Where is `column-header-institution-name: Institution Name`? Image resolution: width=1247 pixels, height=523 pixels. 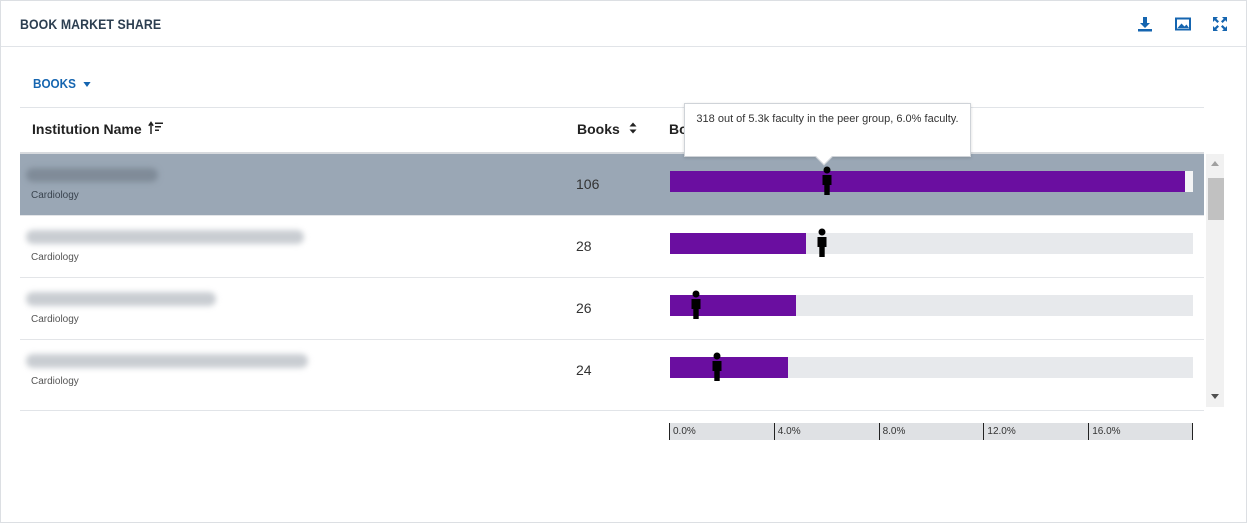
column-header-institution-name: Institution Name is located at coordinates (98, 129).